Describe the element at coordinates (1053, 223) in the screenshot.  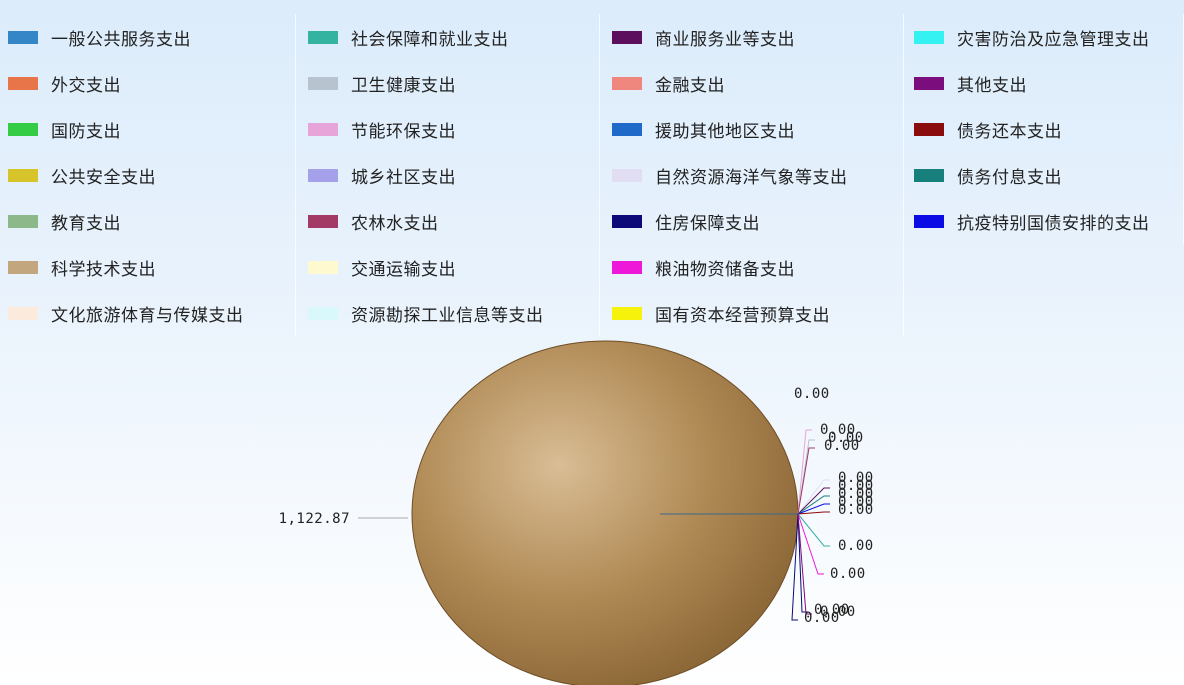
I see `legend-label: 抗疫特别国债安排的支出` at that location.